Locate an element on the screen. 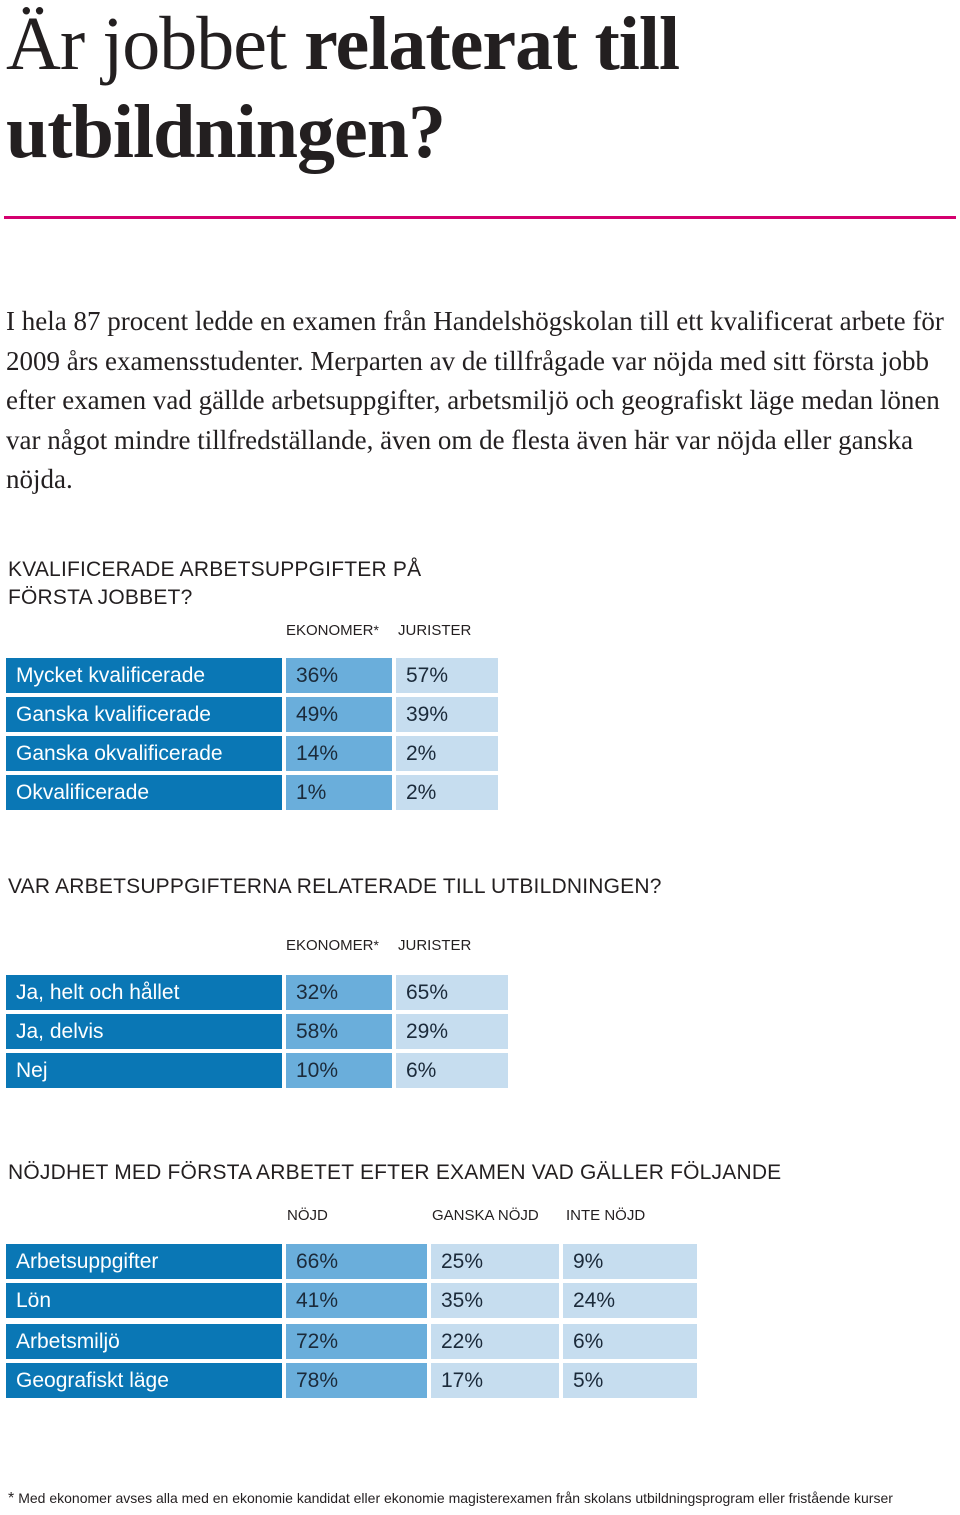  table2-star: * is located at coordinates (376, 945).